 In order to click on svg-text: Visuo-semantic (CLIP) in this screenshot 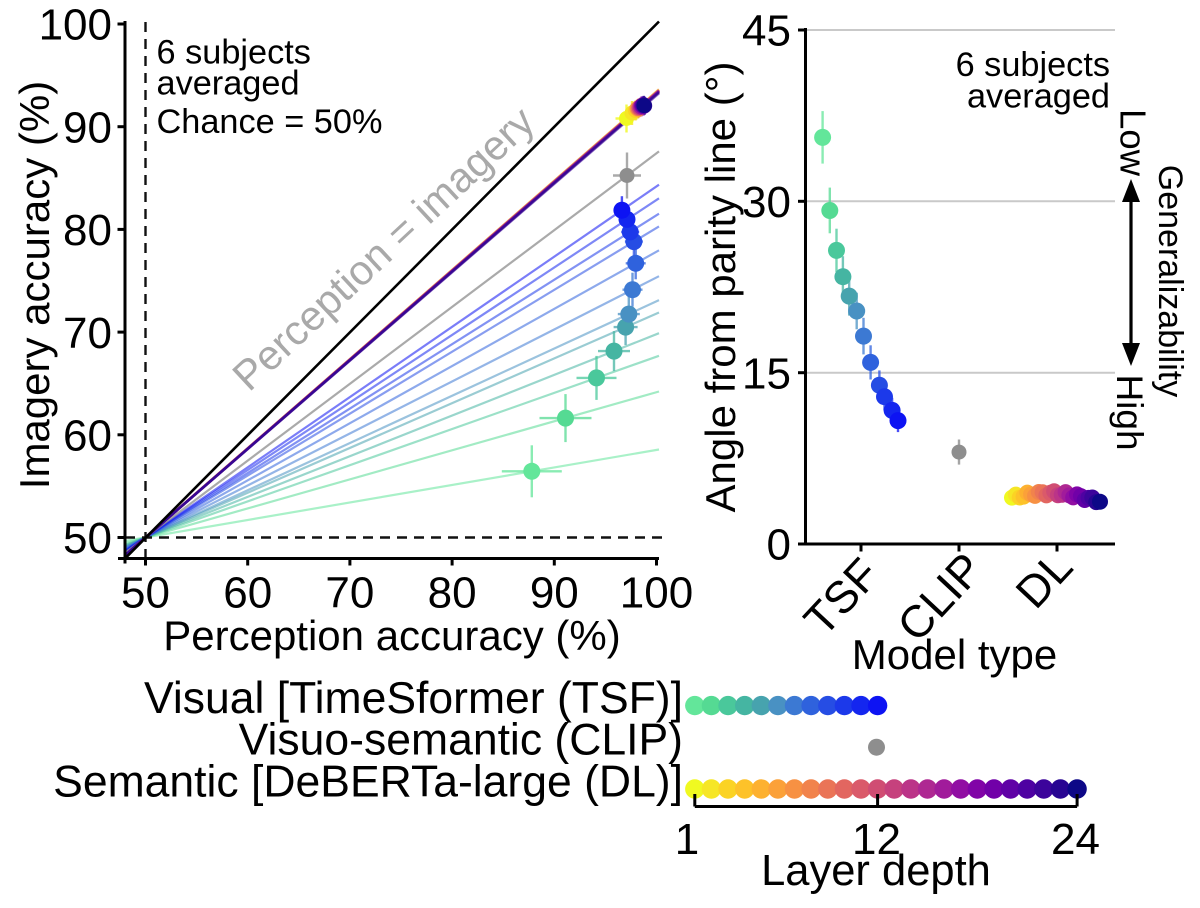, I will do `click(461, 740)`.